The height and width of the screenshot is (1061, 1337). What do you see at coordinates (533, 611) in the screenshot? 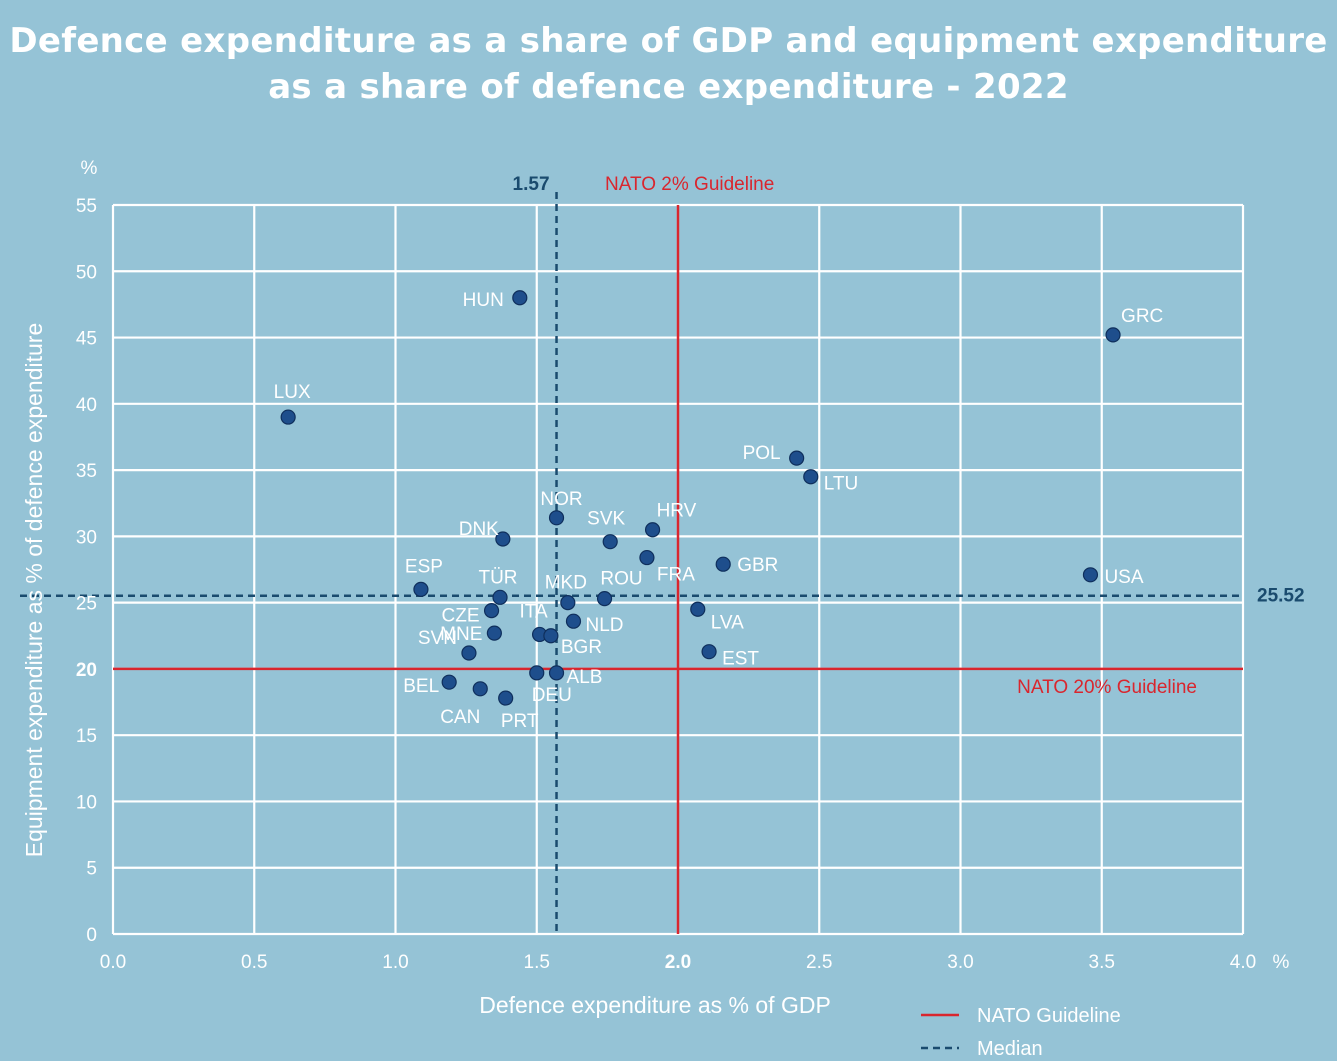
I see `point-label-ita: ITA` at bounding box center [533, 611].